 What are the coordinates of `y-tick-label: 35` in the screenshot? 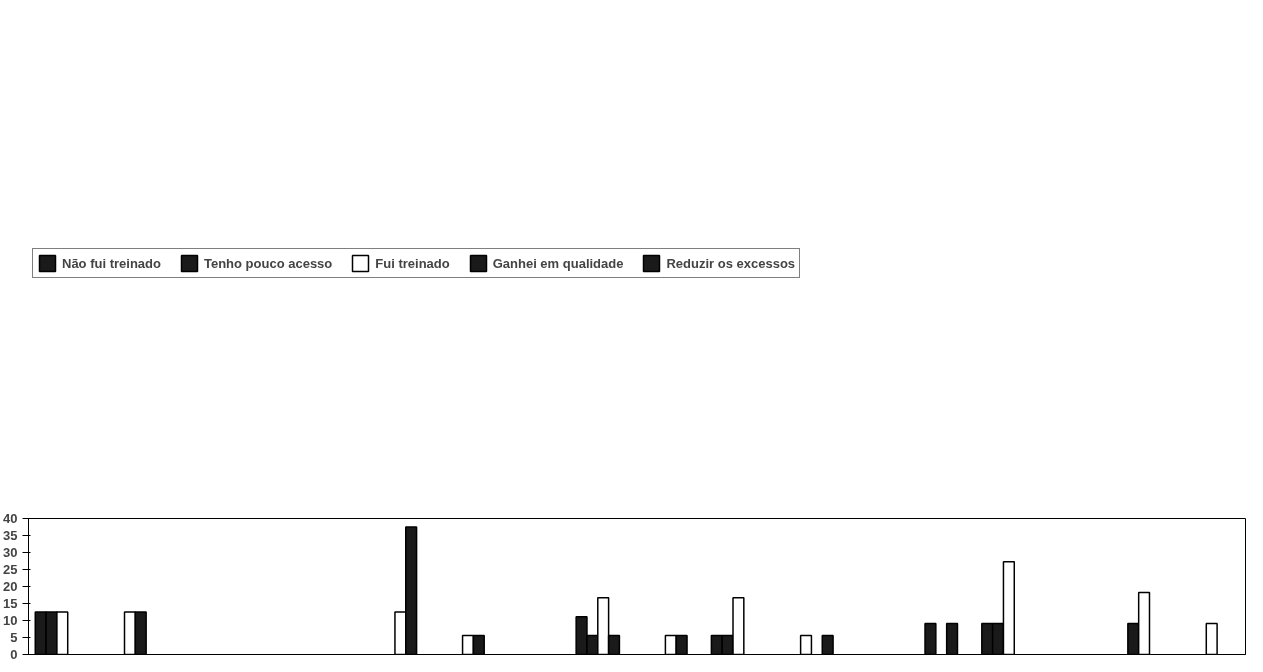 It's located at (10, 535).